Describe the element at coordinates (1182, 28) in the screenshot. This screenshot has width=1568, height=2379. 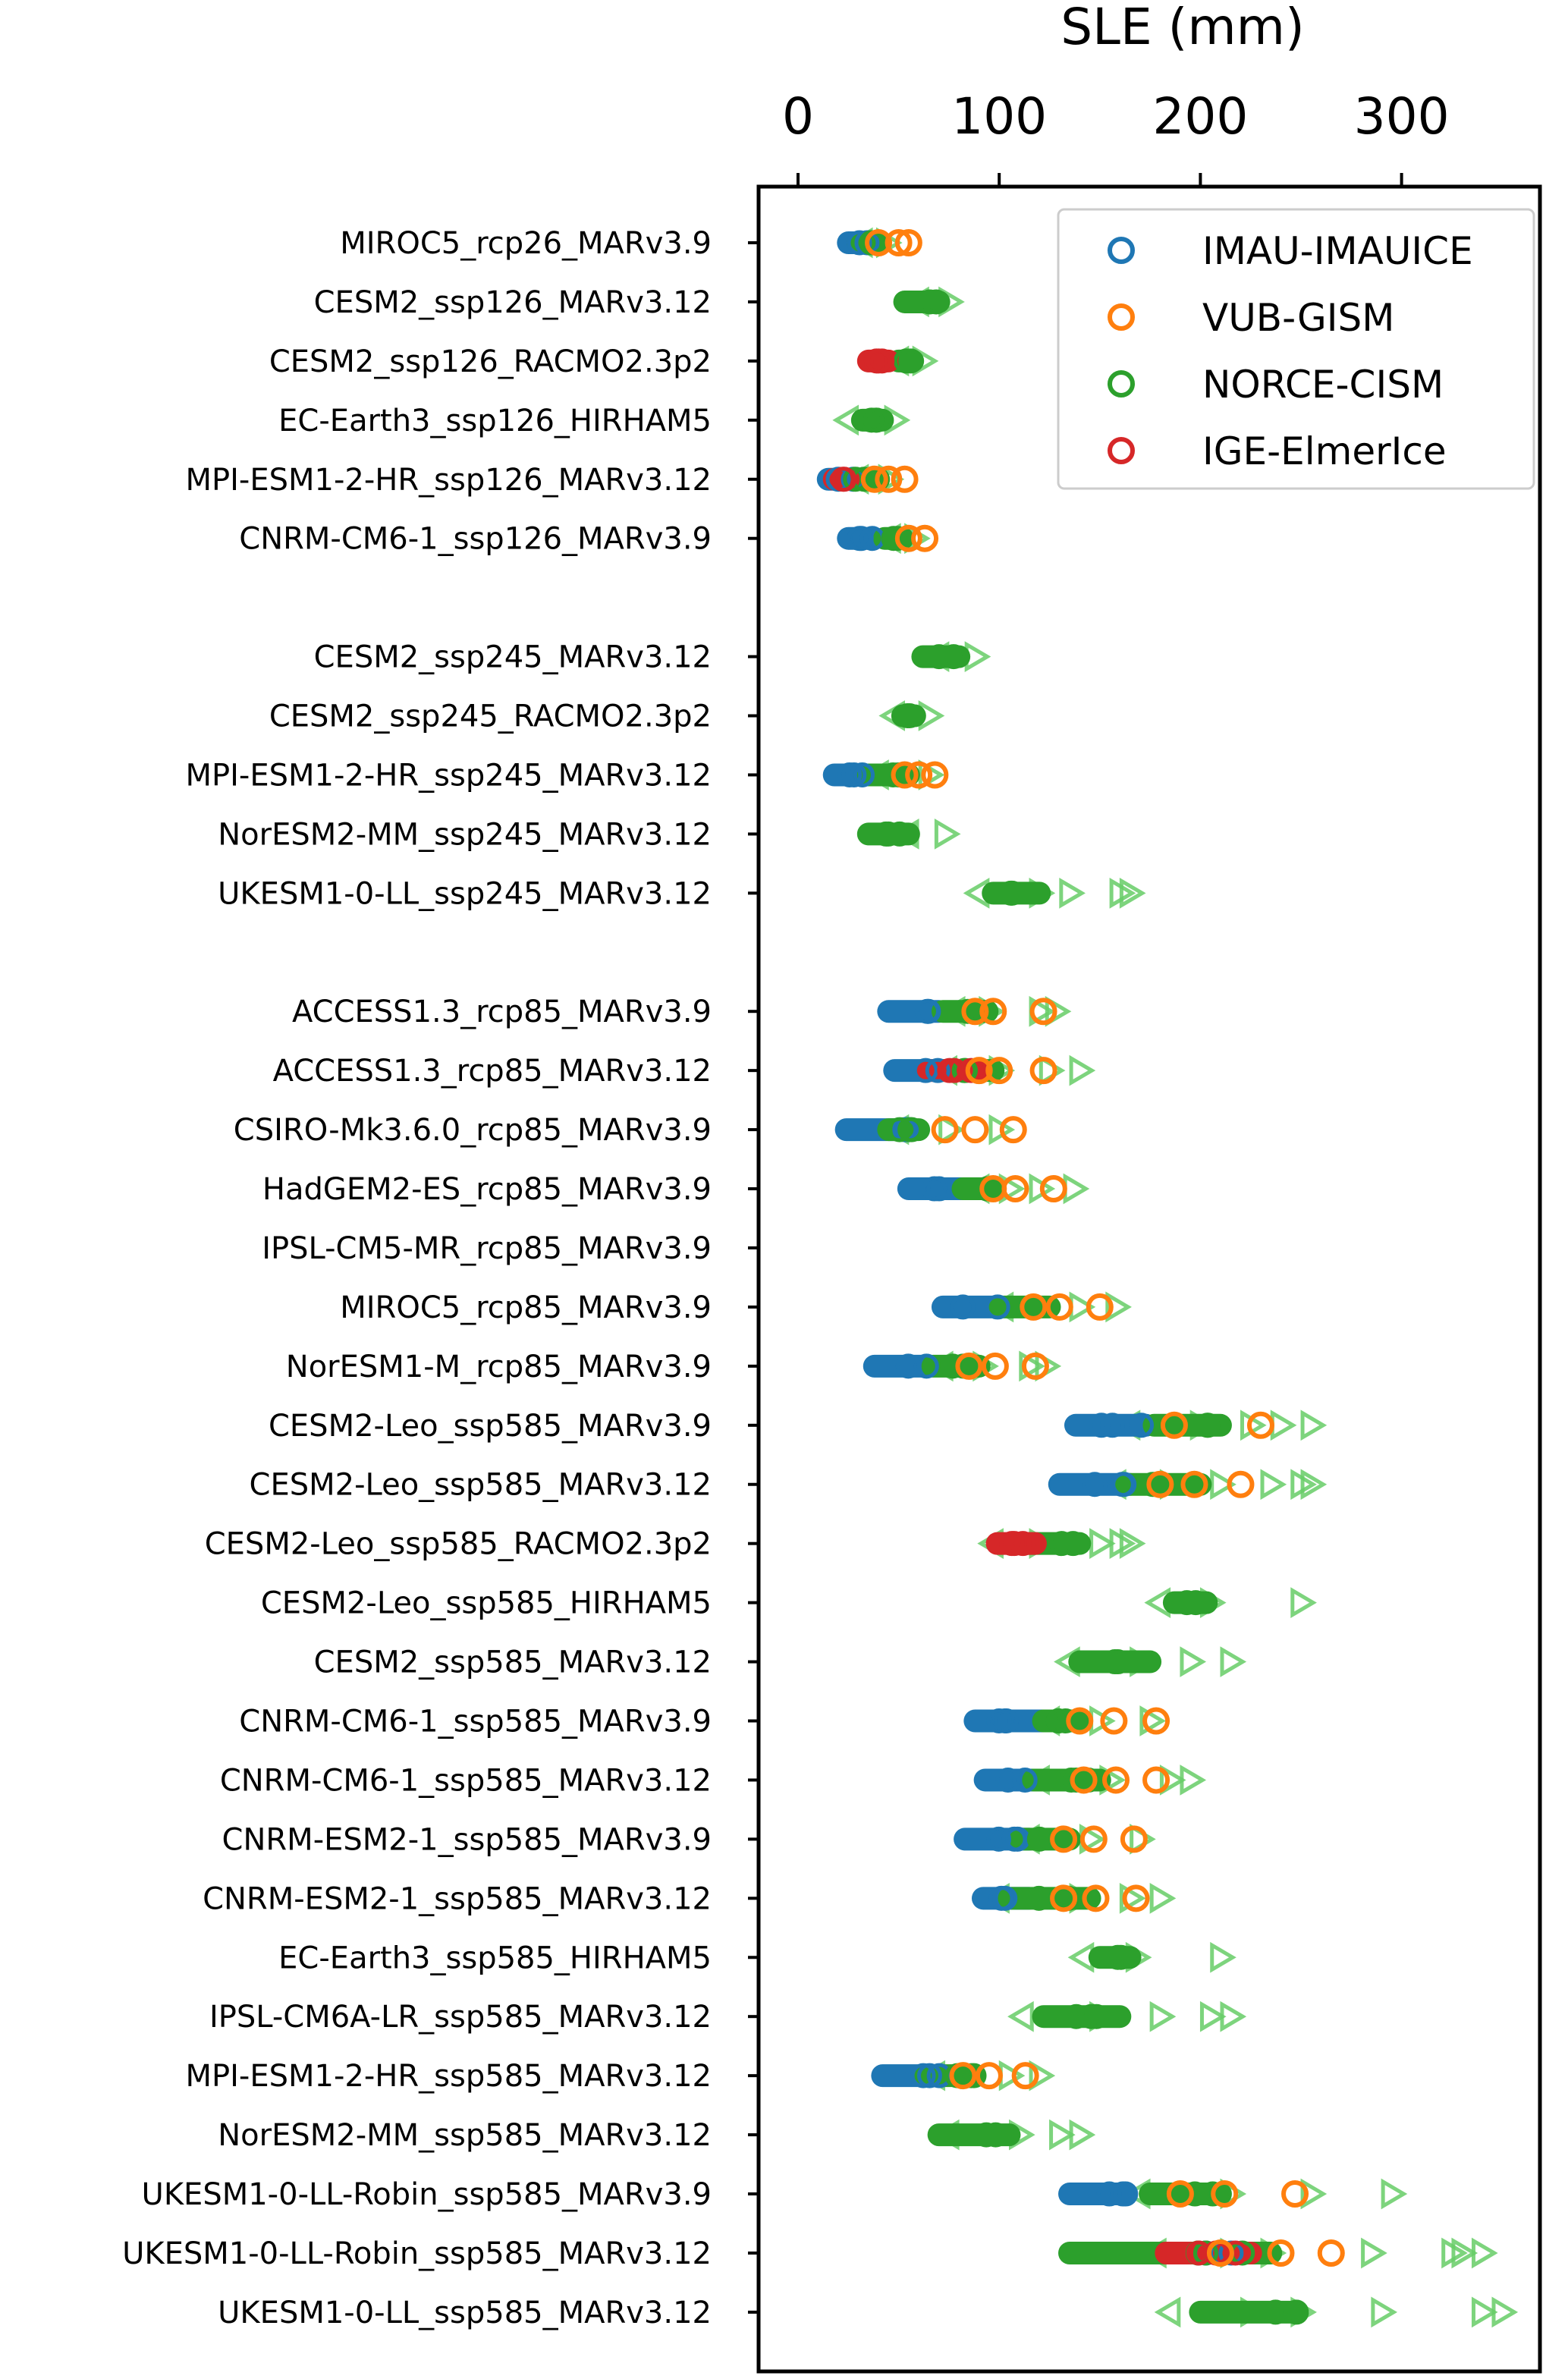
I see `x-axis-title: SLE (mm)` at that location.